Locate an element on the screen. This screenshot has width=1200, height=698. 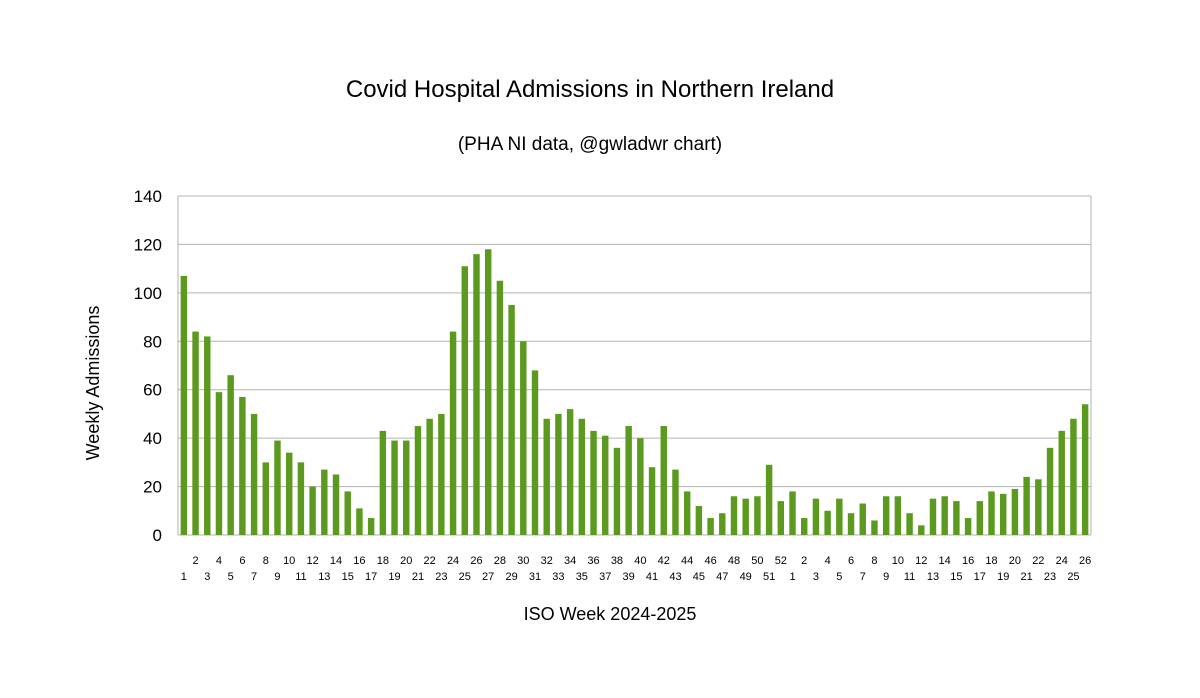
x-tick-label: 44 is located at coordinates (687, 561).